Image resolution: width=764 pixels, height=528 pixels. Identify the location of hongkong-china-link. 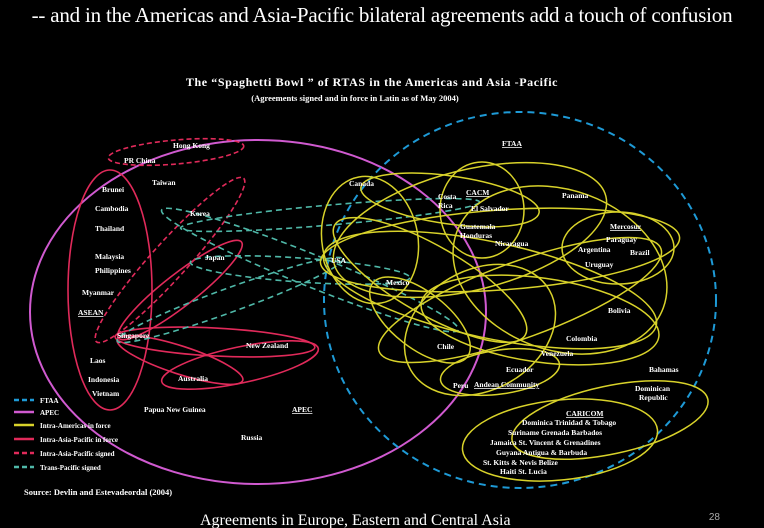
(176, 152).